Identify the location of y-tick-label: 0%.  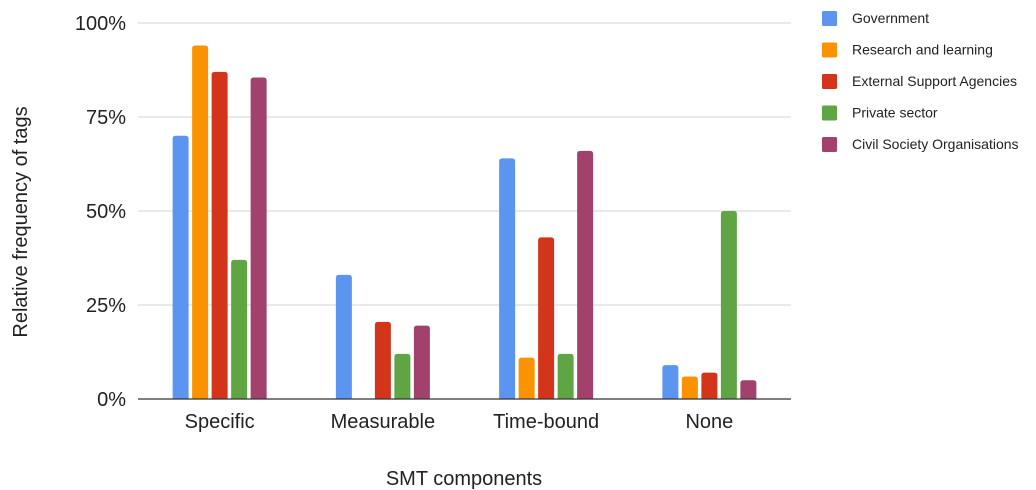
(111, 400).